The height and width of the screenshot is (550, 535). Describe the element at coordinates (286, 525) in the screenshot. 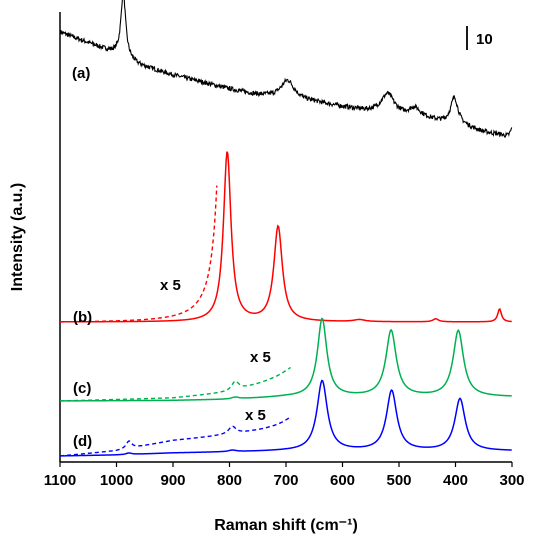

I see `x-axis-title: Raman shift (cm⁻¹)` at that location.